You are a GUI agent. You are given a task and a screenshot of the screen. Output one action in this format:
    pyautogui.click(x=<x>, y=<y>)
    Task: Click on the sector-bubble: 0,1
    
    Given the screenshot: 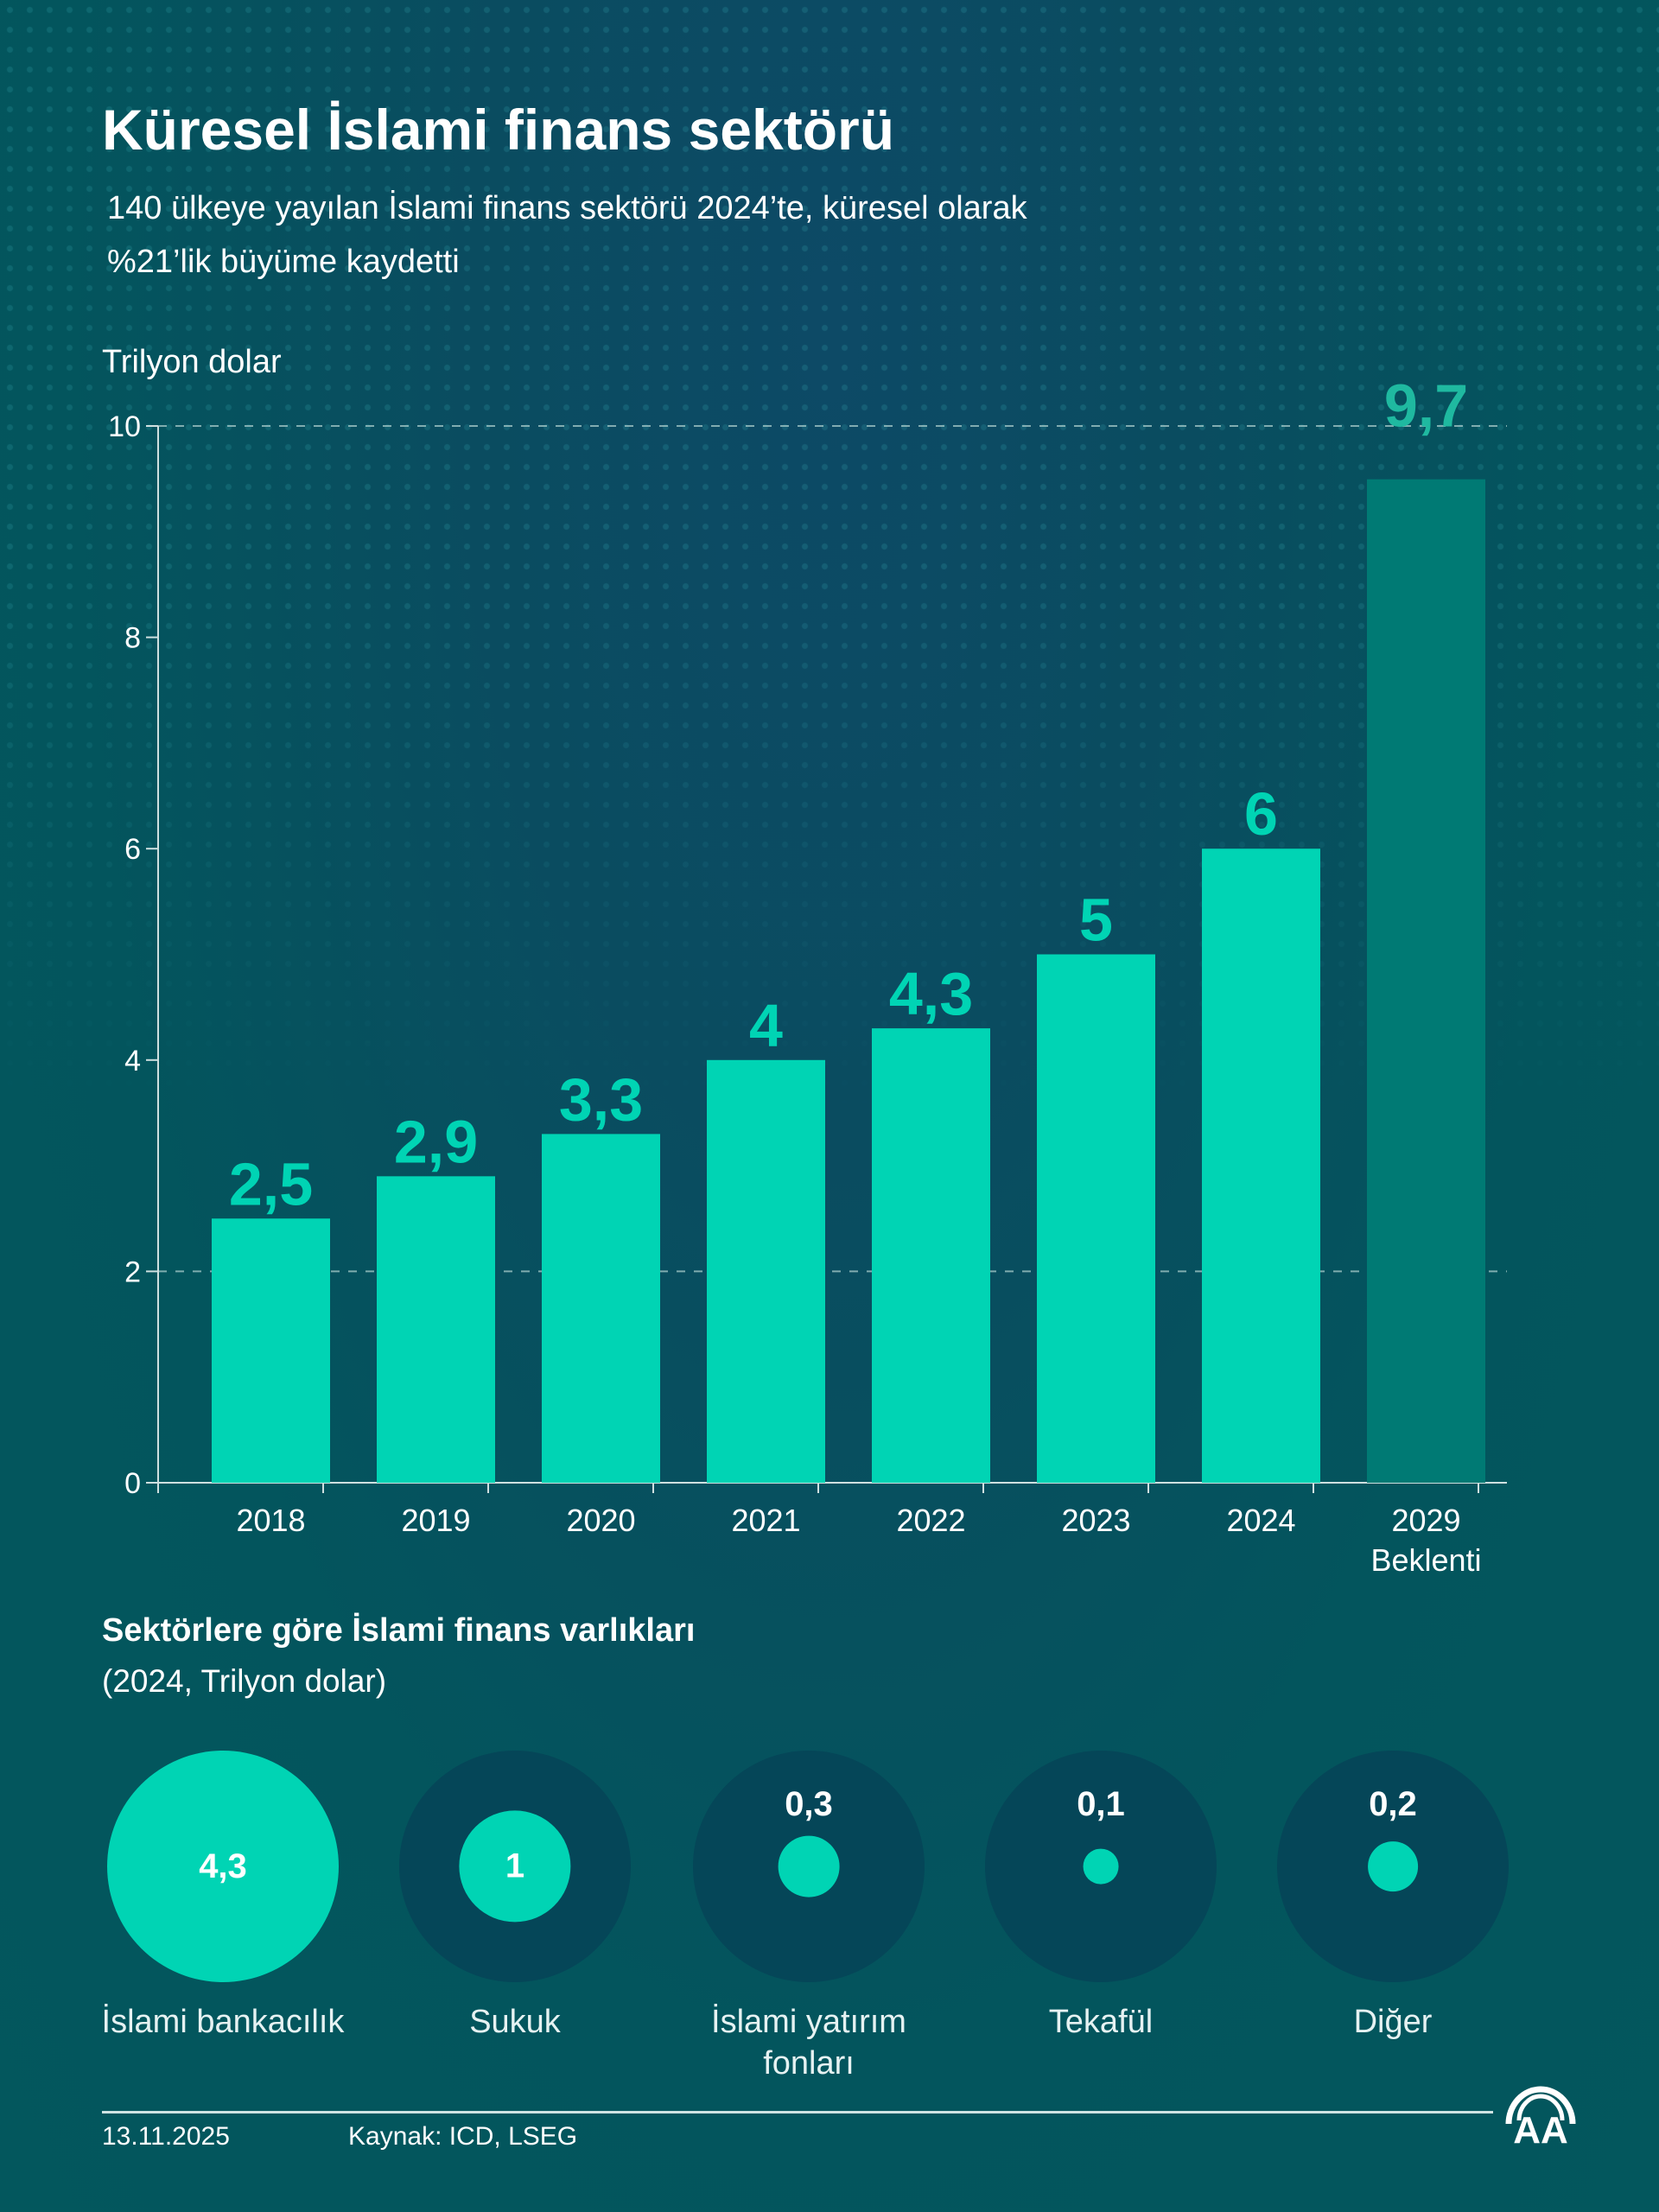 What is the action you would take?
    pyautogui.click(x=1101, y=1866)
    